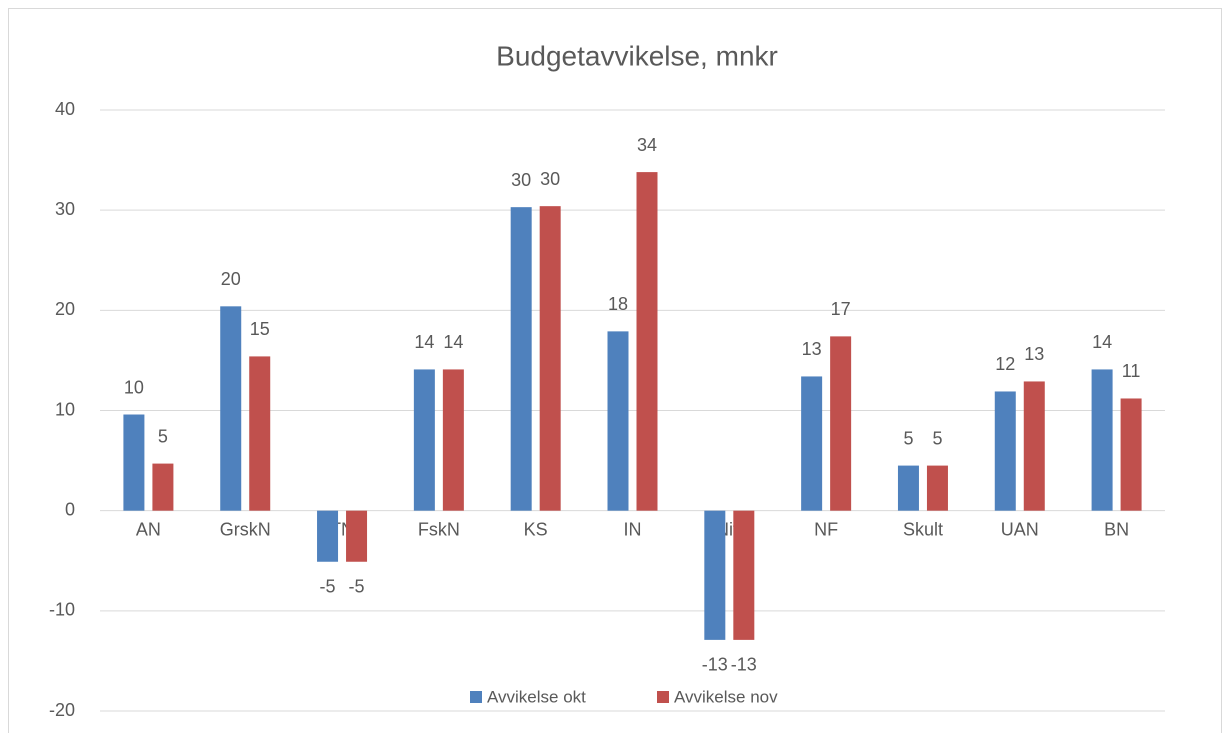  Describe the element at coordinates (260, 329) in the screenshot. I see `data-label: 15` at that location.